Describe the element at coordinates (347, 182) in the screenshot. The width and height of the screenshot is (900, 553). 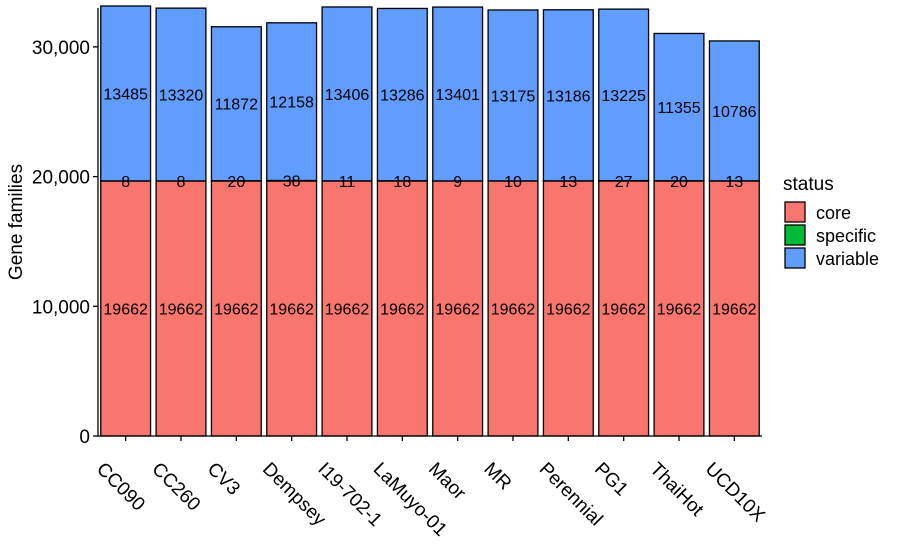
I see `data-label-specific-I19-702-1: 11` at that location.